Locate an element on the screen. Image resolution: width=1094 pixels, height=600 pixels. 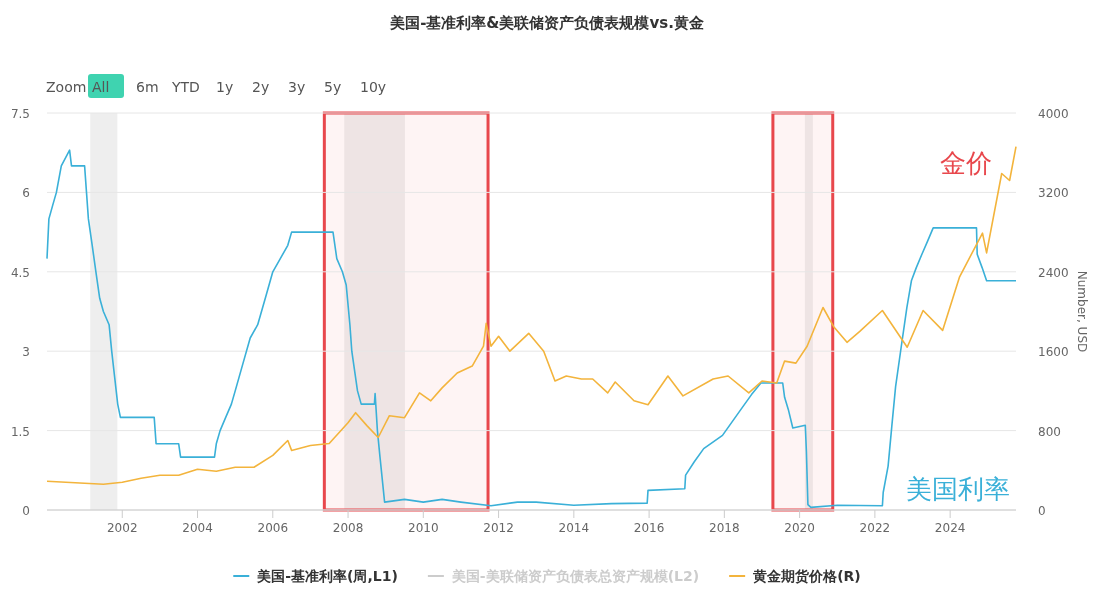
y2-tick-label: 2400 is located at coordinates (1053, 272).